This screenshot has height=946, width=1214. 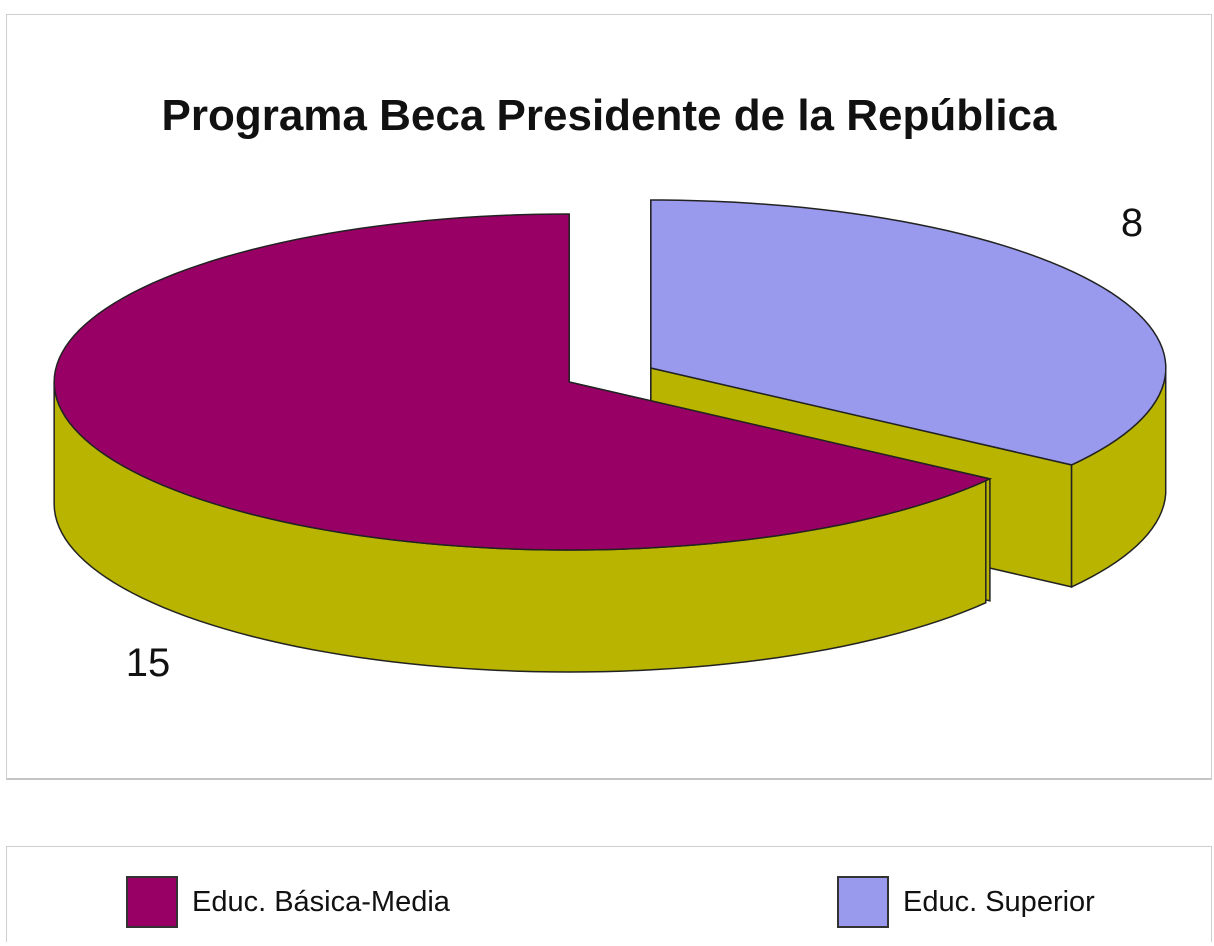 What do you see at coordinates (863, 902) in the screenshot?
I see `legend-swatch-superior` at bounding box center [863, 902].